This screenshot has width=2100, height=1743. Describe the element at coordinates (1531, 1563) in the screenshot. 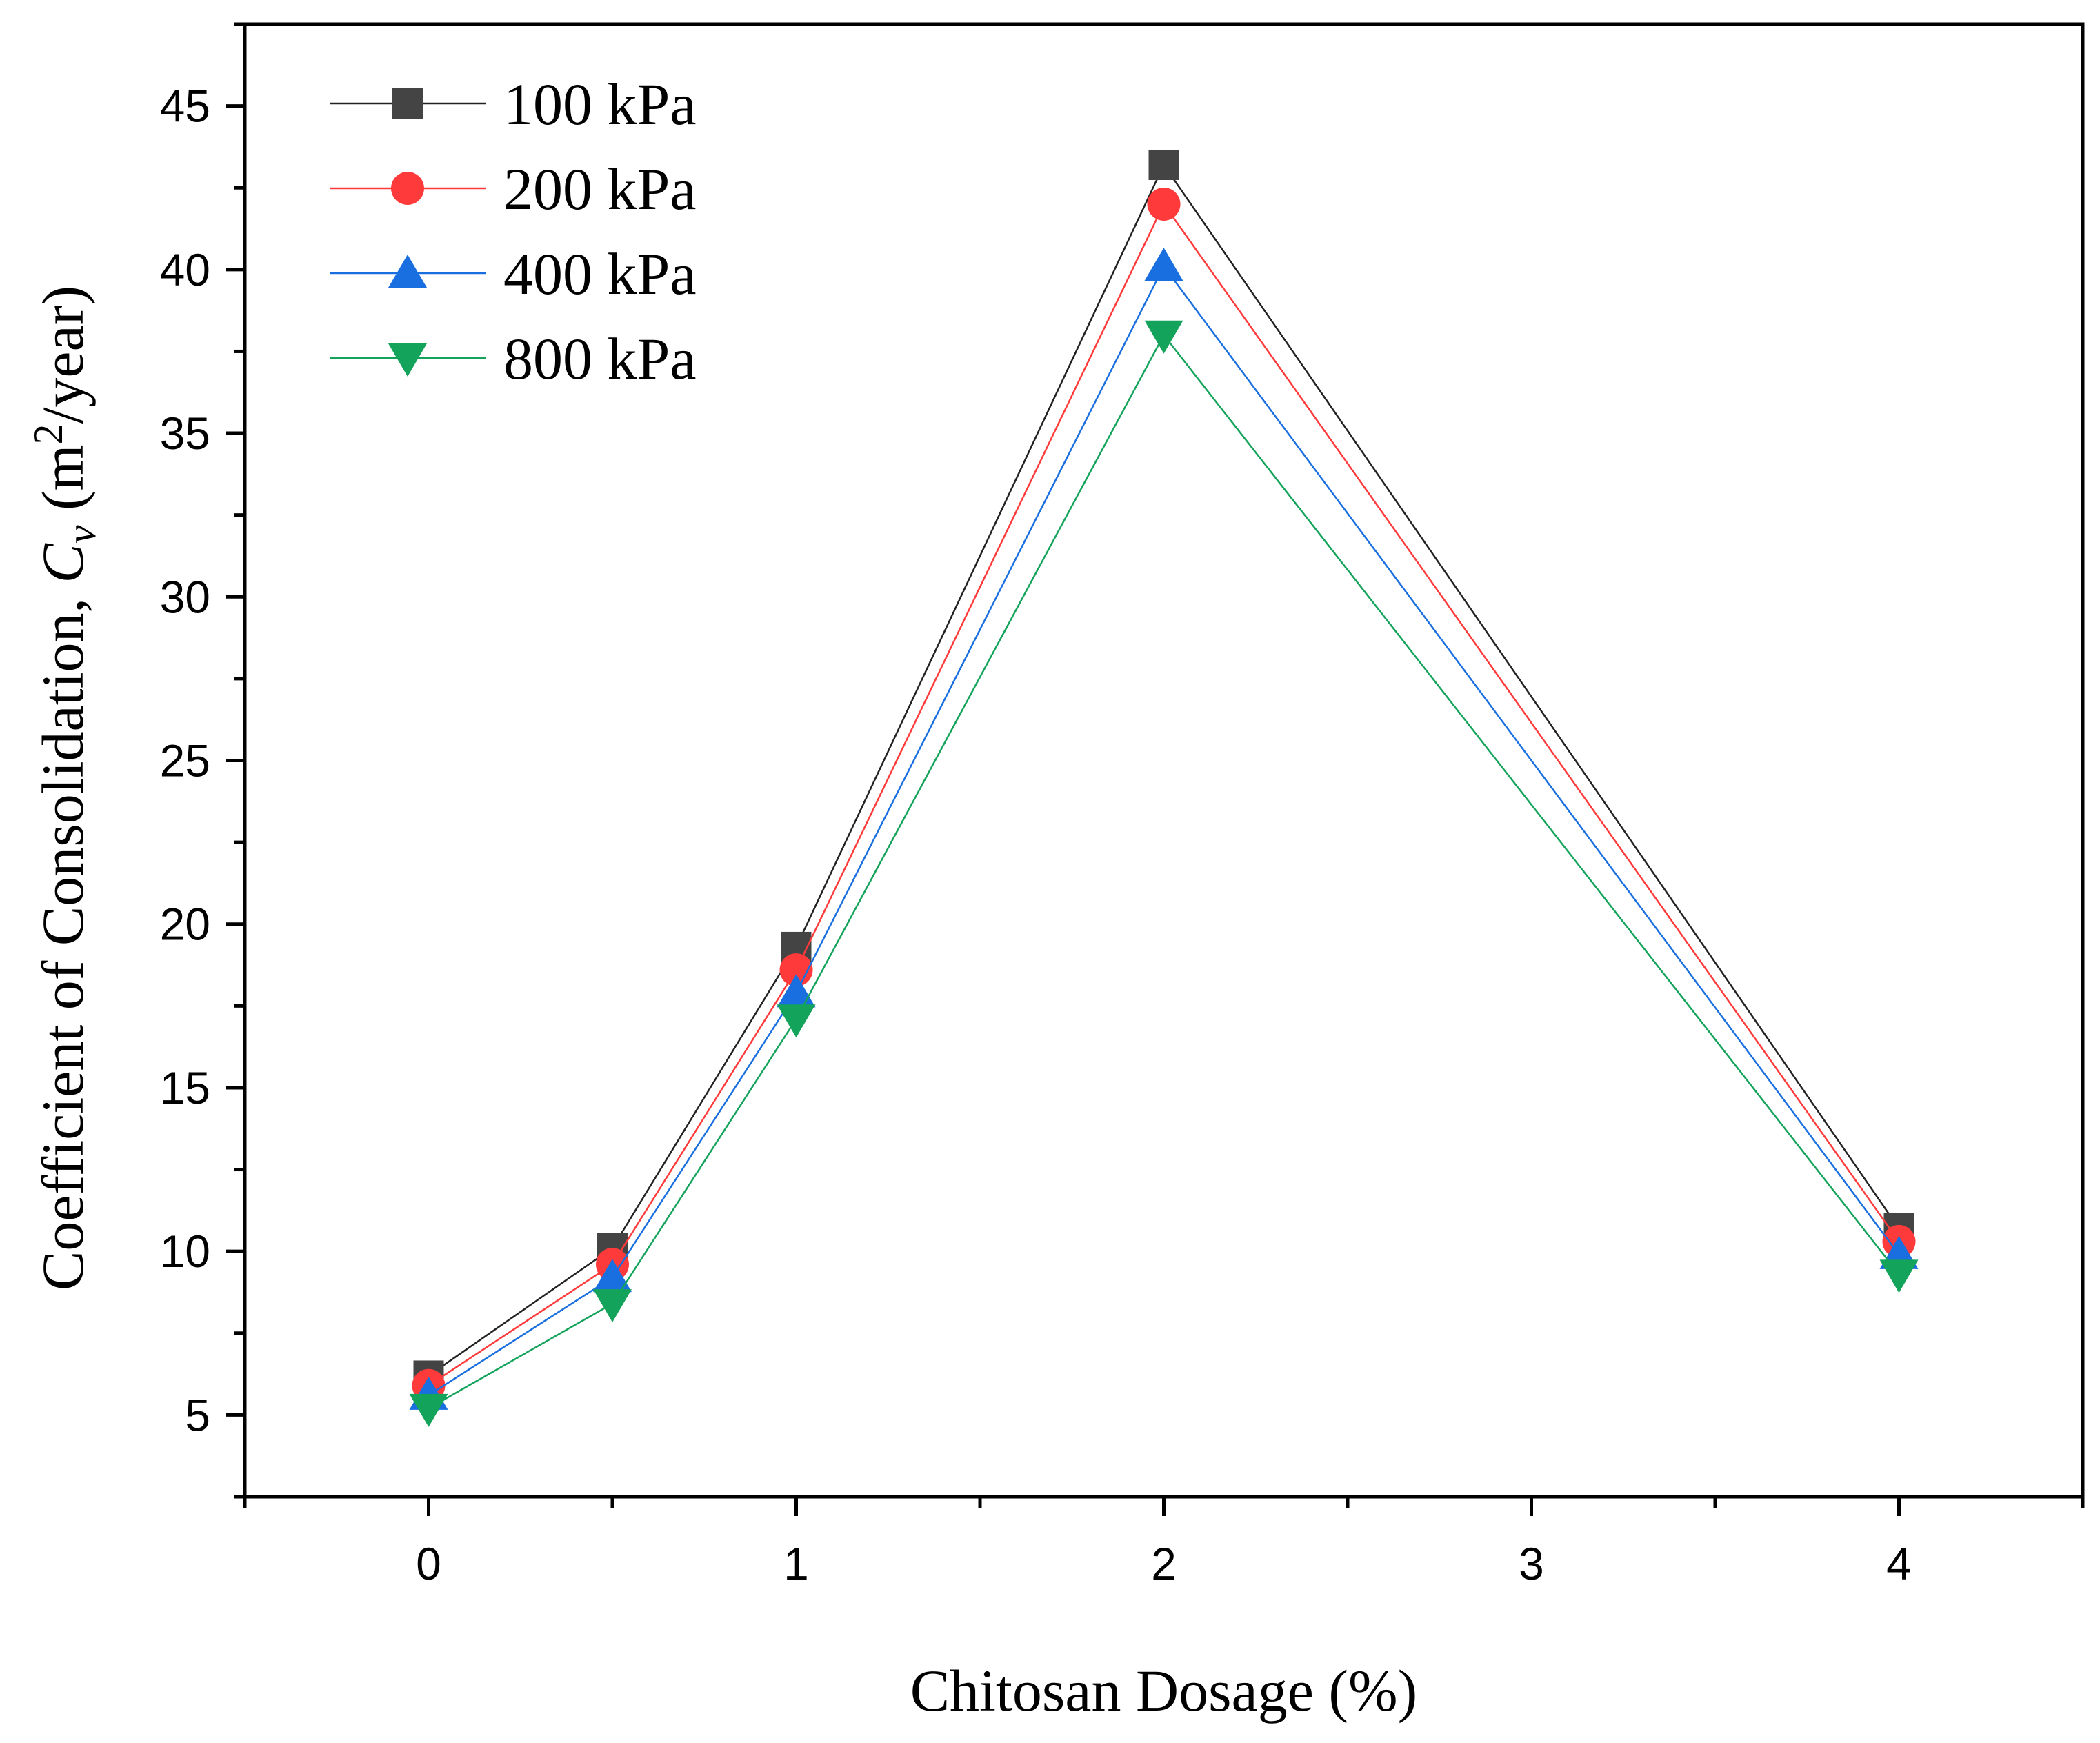

I see `x-tick-label: 3` at that location.